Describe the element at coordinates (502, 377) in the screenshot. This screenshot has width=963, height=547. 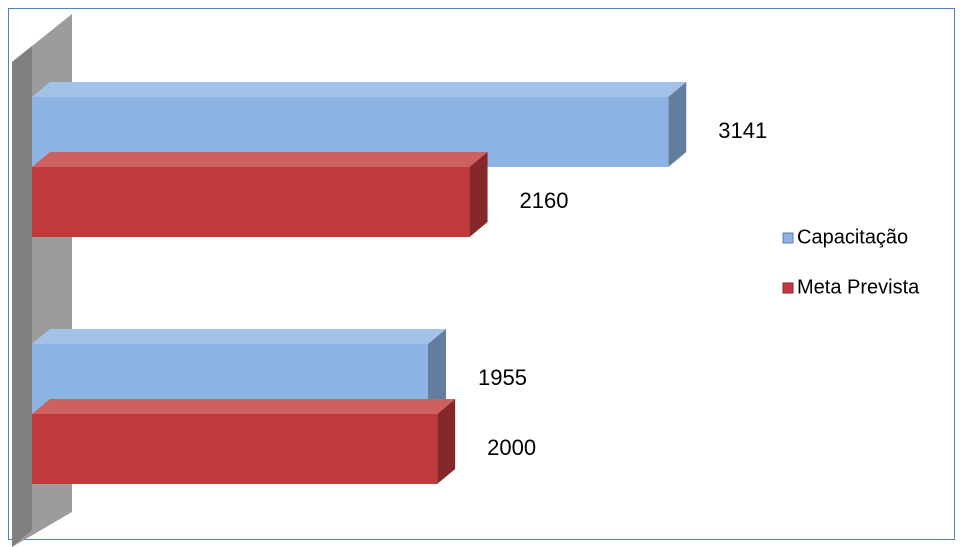
I see `data-label: 1955` at that location.